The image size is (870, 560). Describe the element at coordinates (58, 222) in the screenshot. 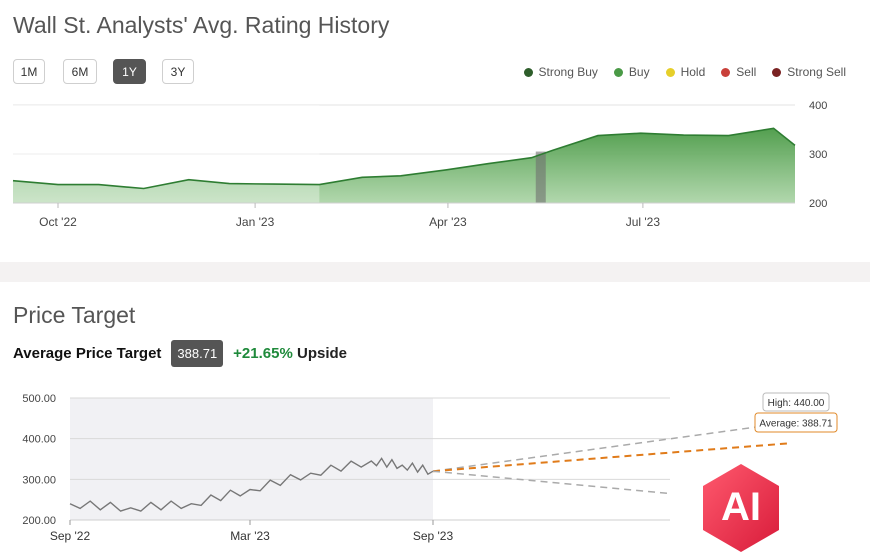

I see `x-tick-label: Oct '22` at that location.